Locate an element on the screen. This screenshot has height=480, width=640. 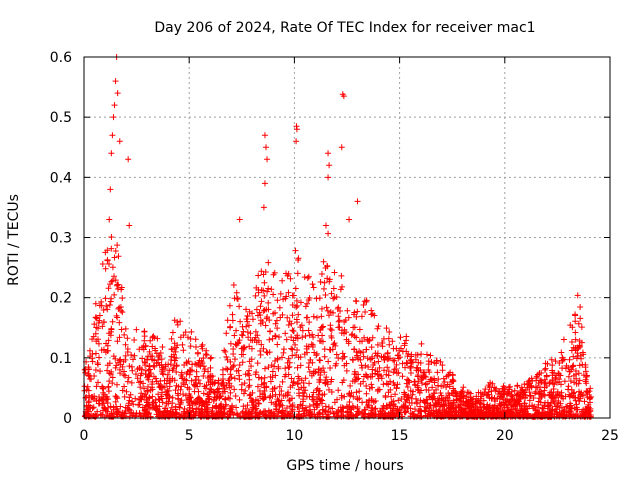
y-tick-label: 0.3 is located at coordinates (61, 239).